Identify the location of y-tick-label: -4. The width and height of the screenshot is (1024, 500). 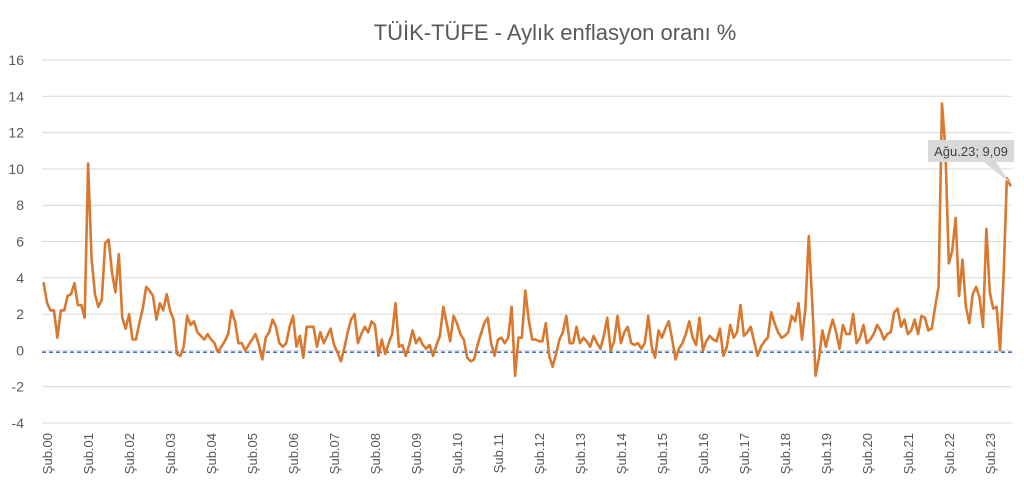
(18, 423).